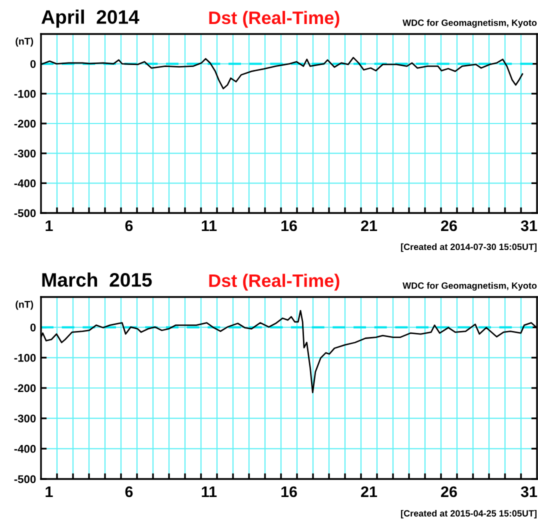 The image size is (538, 523). Describe the element at coordinates (97, 279) in the screenshot. I see `chart-title: March 2015` at that location.